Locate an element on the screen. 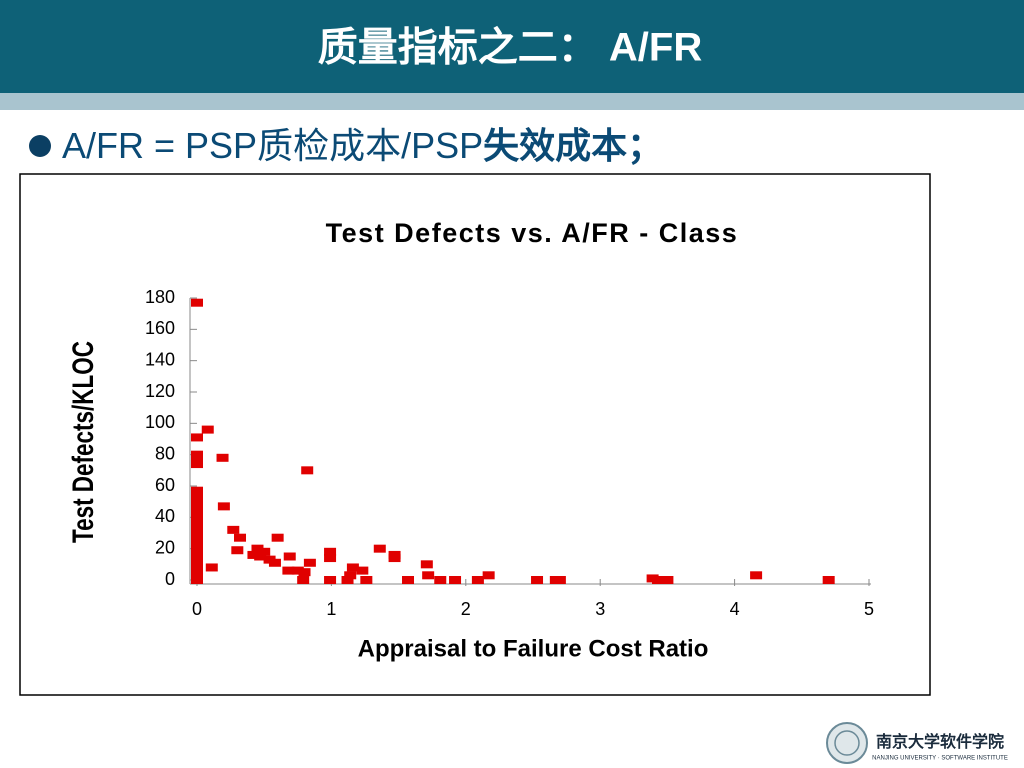  slide-title: 质量指标之二： A/FR is located at coordinates (510, 48).